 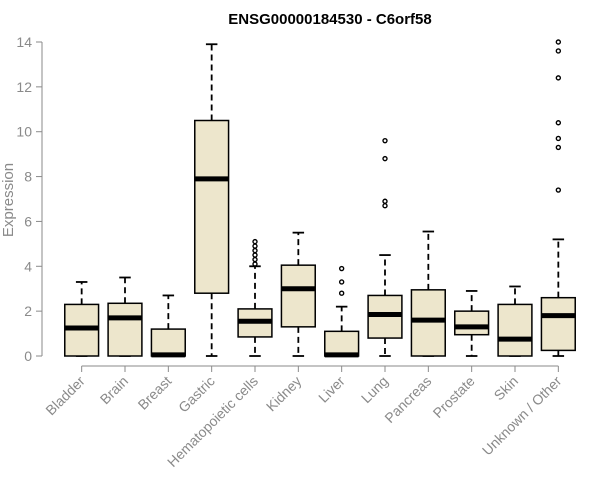 I want to click on chart-title: ENSG00000184530 - C6orf58, so click(x=329, y=19).